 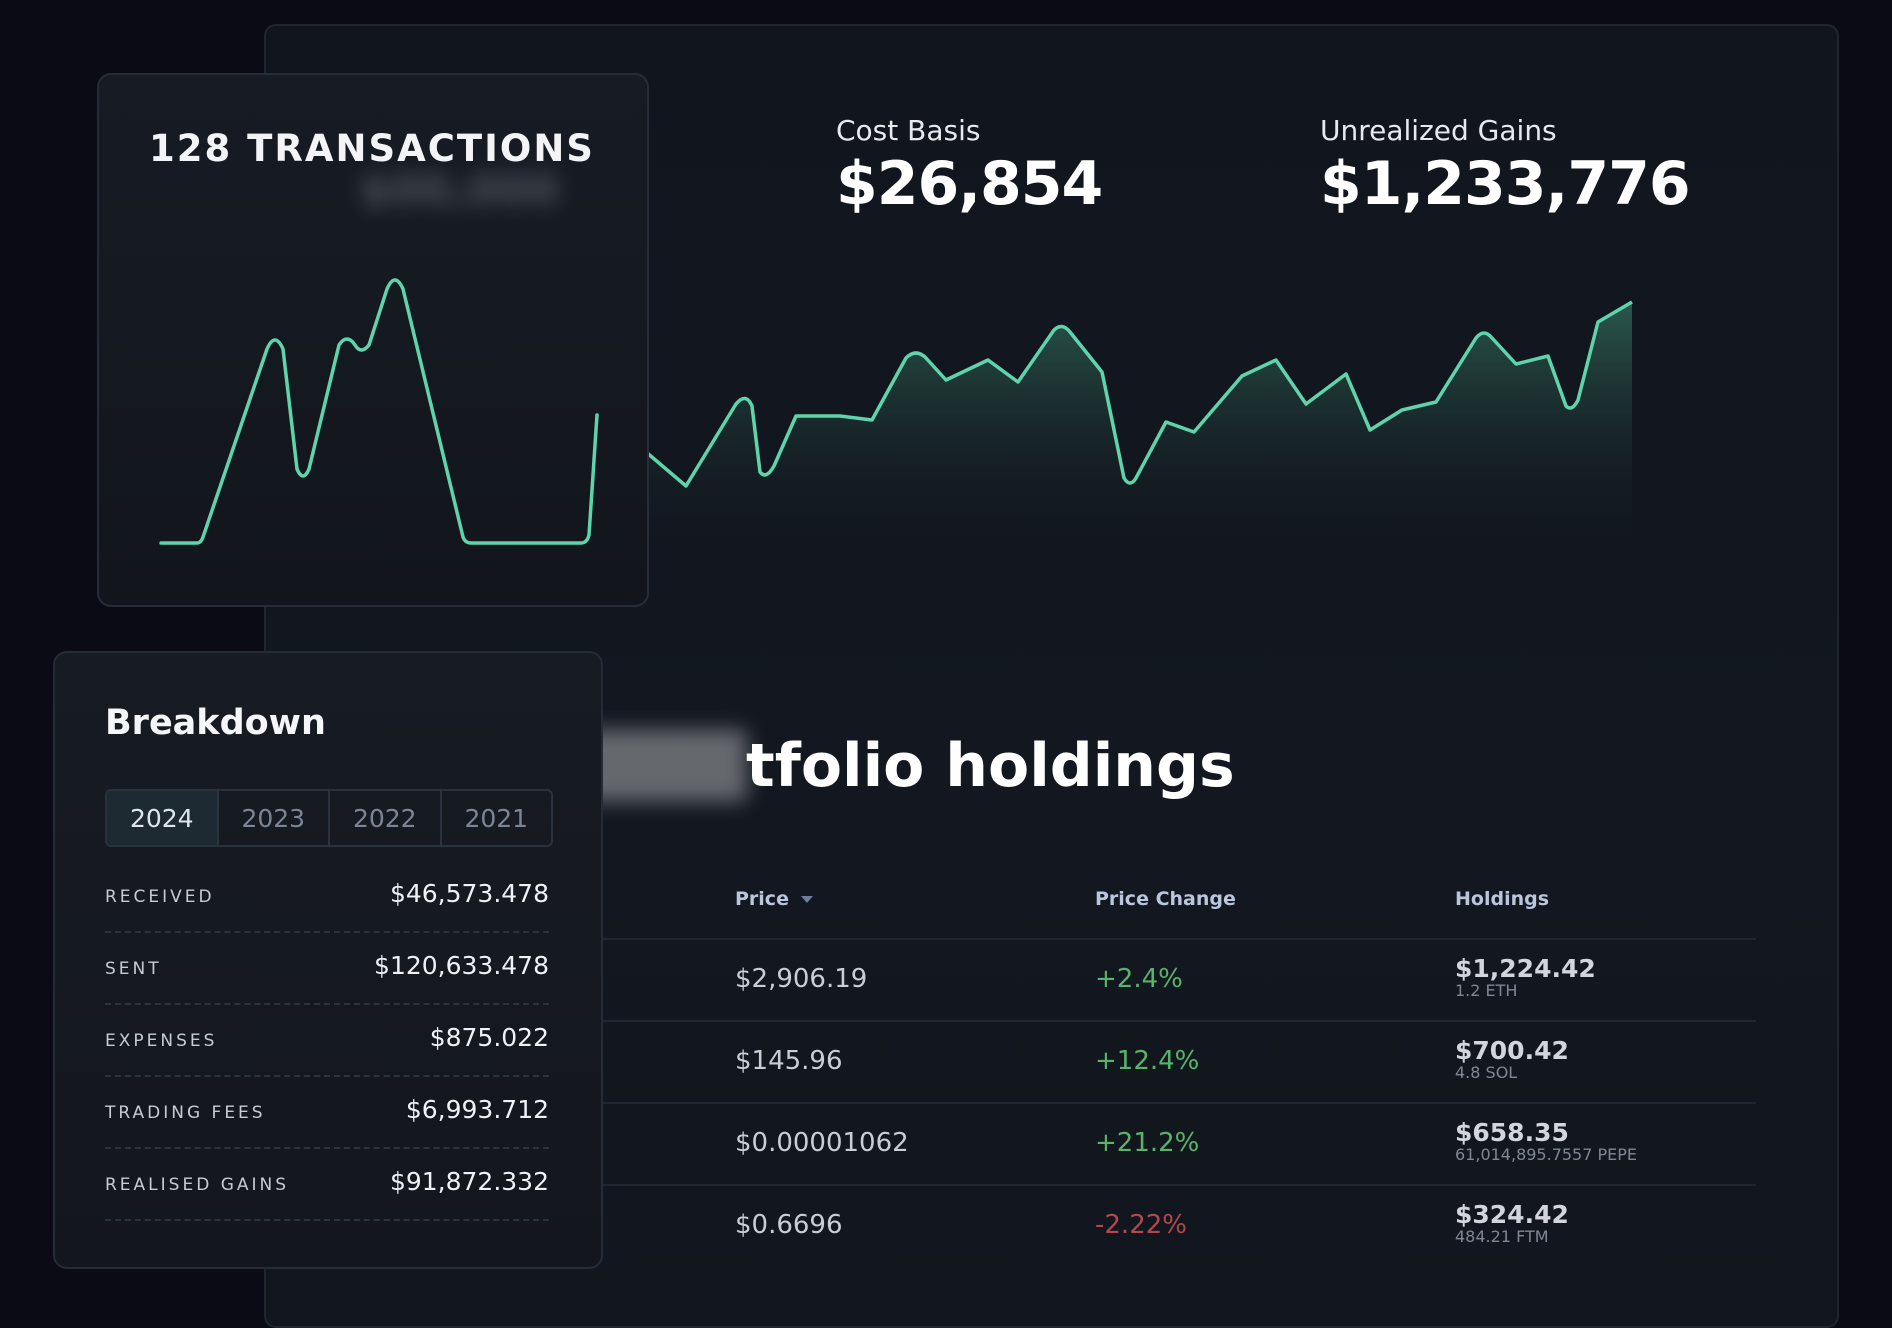 I want to click on holdings-amount: 484.21 FTM, so click(x=1502, y=1236).